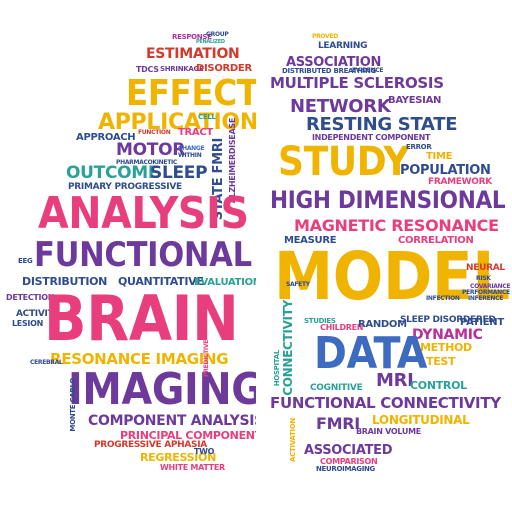 The height and width of the screenshot is (512, 512). I want to click on word-group: GROUP, so click(217, 35).